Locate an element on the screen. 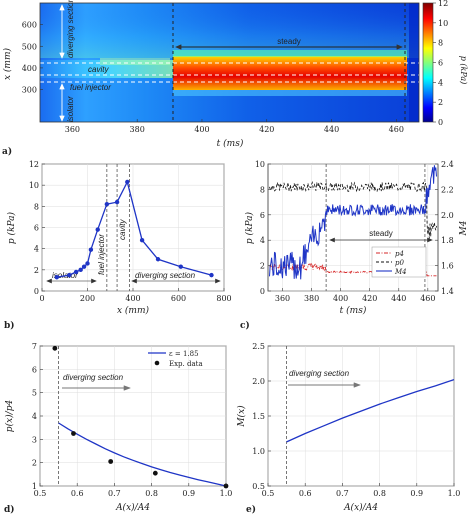 The width and height of the screenshot is (474, 516). panel-label-c: c) is located at coordinates (245, 325).